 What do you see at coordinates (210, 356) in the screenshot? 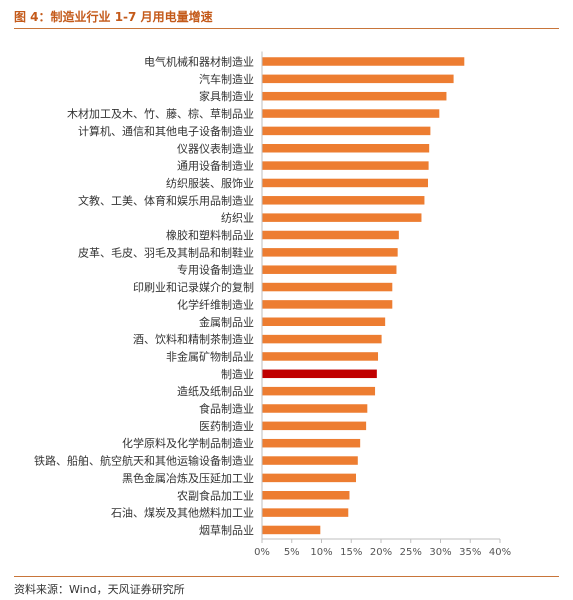
I see `category-label: 非金属矿物制品业` at bounding box center [210, 356].